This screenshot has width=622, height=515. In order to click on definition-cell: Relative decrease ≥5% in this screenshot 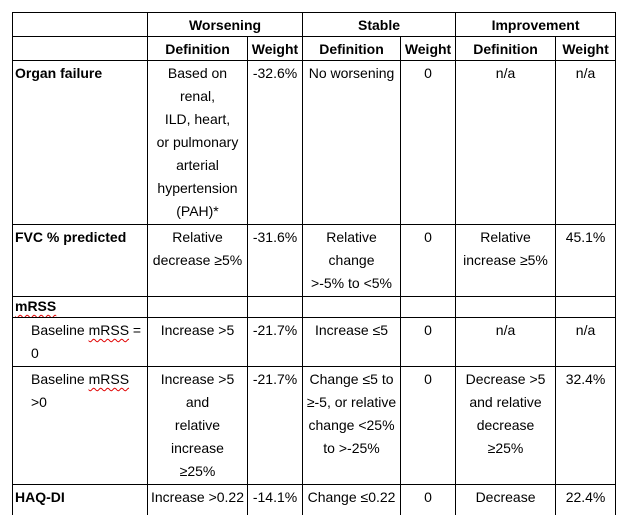, I will do `click(197, 260)`.